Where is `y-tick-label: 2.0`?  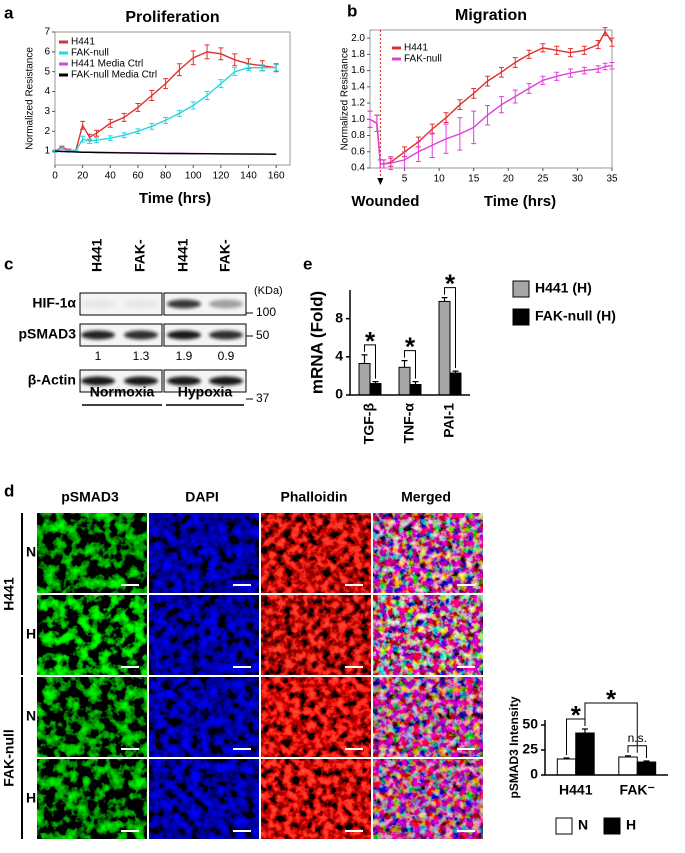
y-tick-label: 2.0 is located at coordinates (358, 38).